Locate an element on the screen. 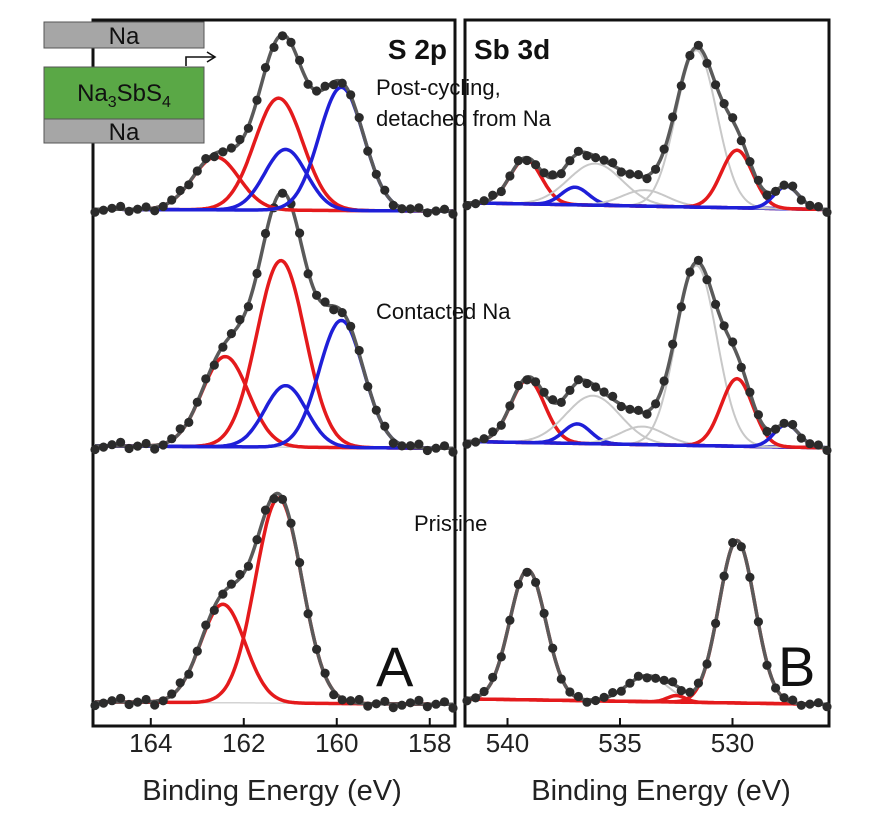 This screenshot has width=871, height=816. label-contacted-na: Contacted Na is located at coordinates (443, 311).